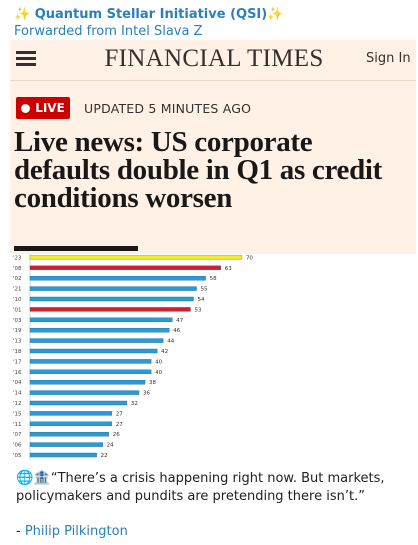  I want to click on category-label: '05, so click(17, 456).